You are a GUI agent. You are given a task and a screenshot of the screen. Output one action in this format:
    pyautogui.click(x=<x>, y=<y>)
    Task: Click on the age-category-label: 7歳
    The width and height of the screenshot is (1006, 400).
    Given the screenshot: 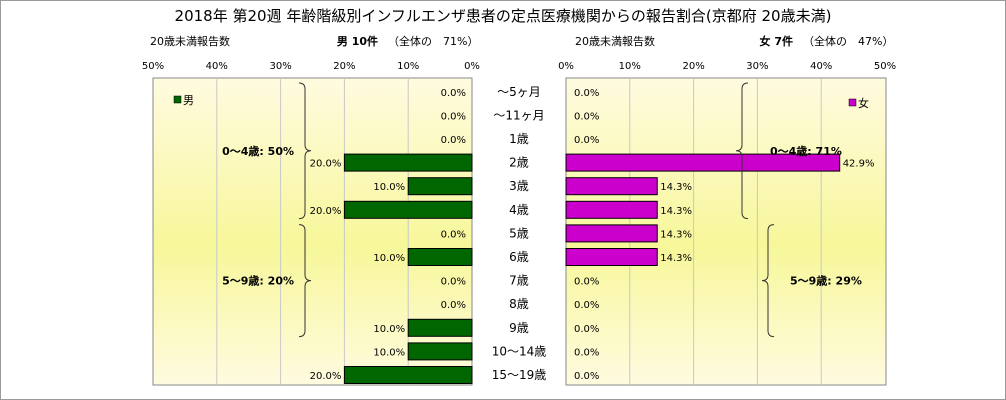 What is the action you would take?
    pyautogui.click(x=519, y=281)
    